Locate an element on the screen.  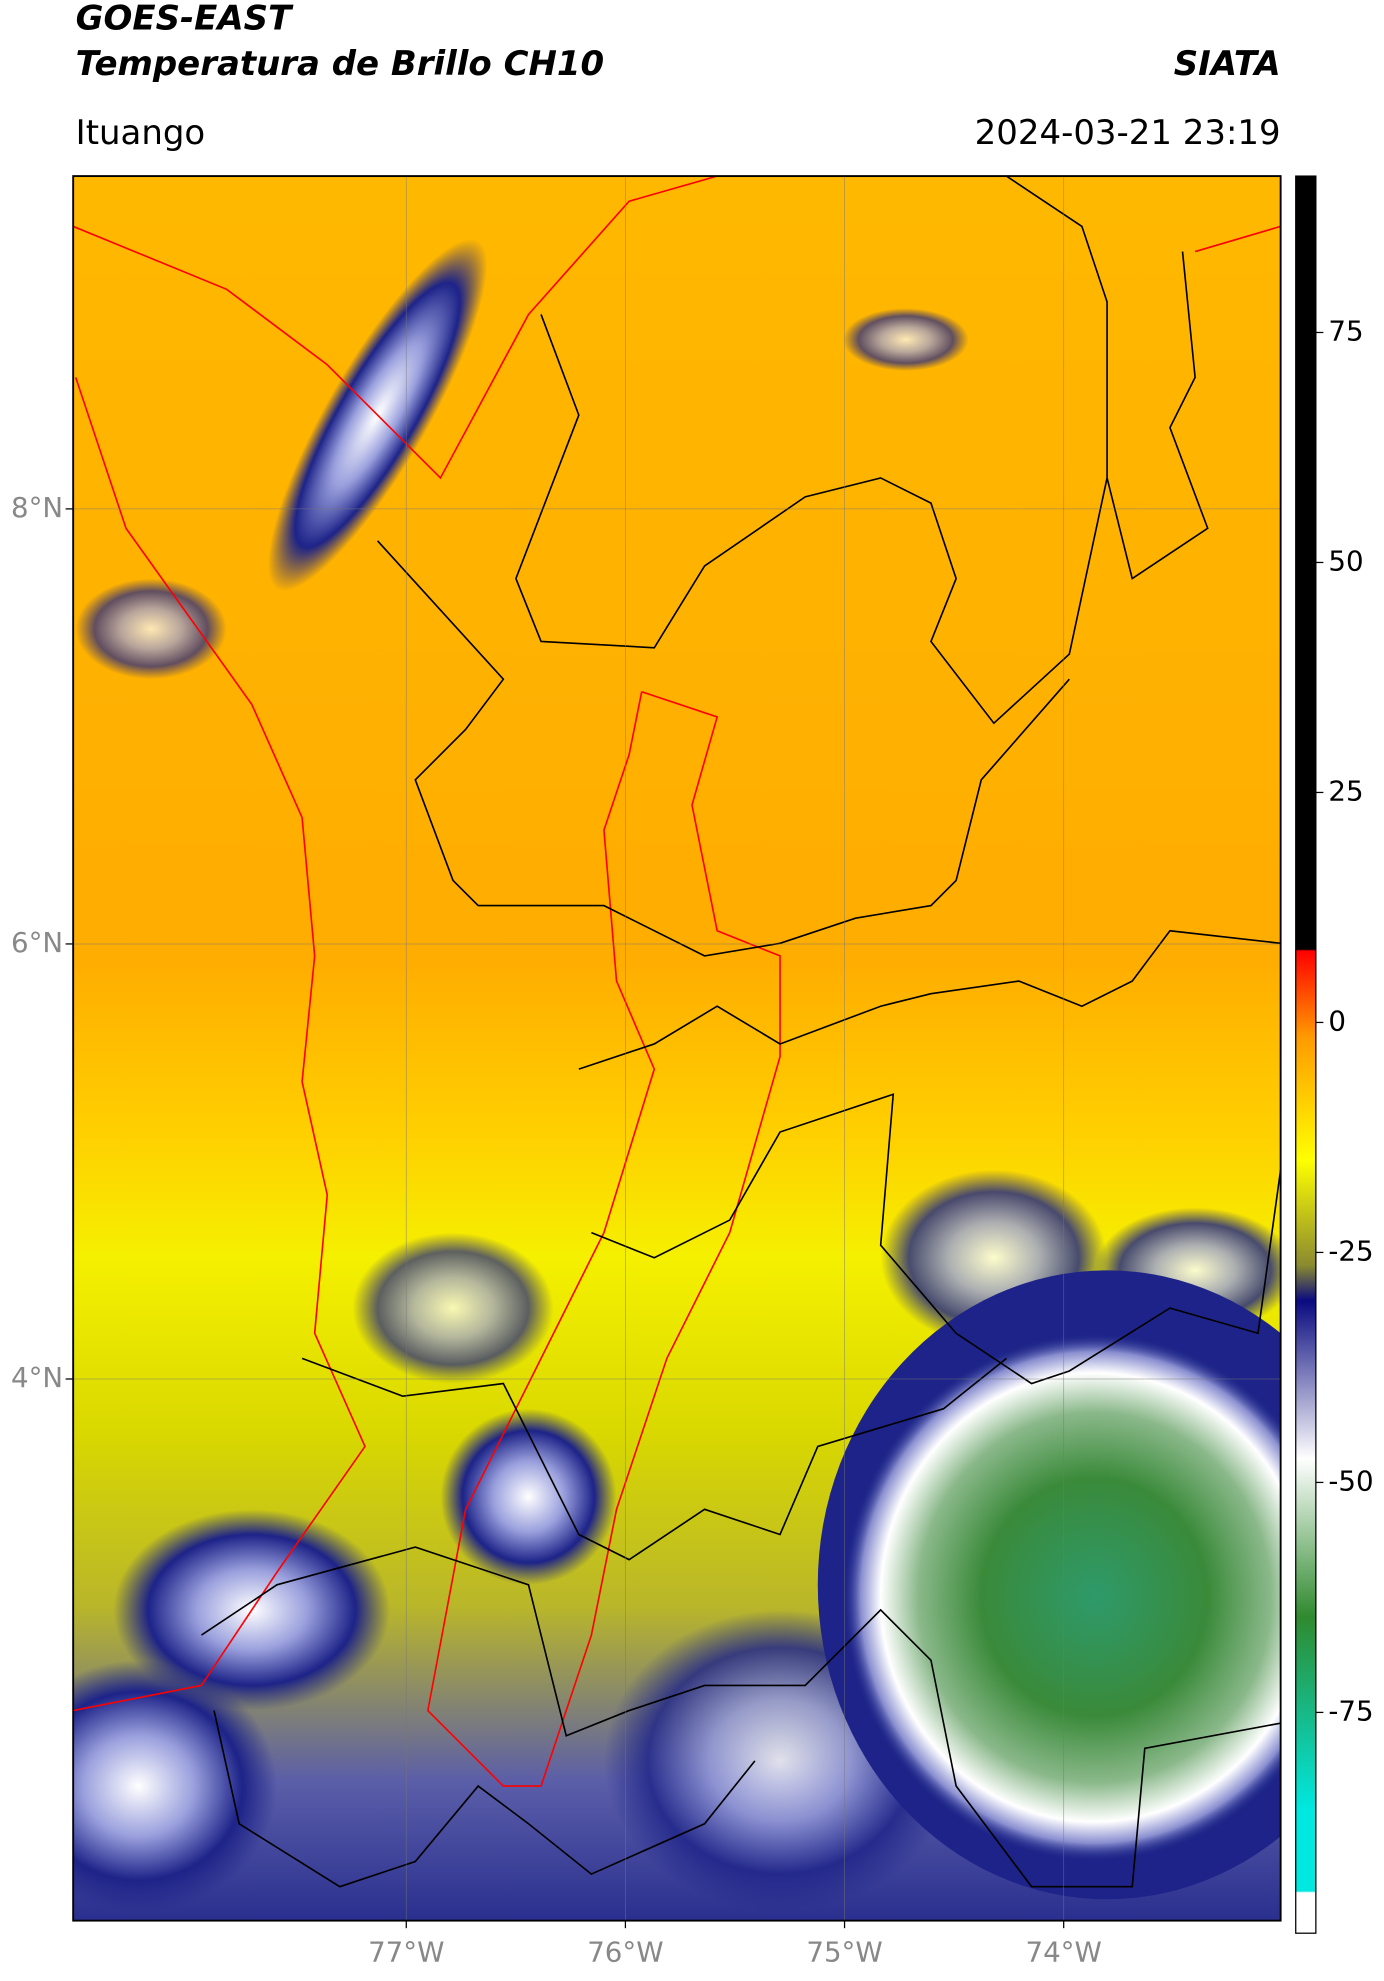
colorbar-tick-label: 50 is located at coordinates (1345, 560).